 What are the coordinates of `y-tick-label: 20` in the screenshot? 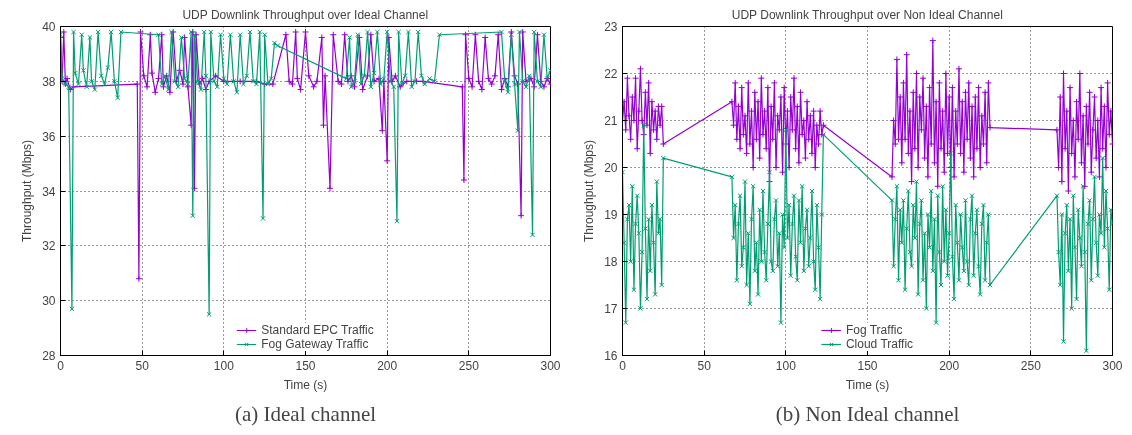 It's located at (611, 168).